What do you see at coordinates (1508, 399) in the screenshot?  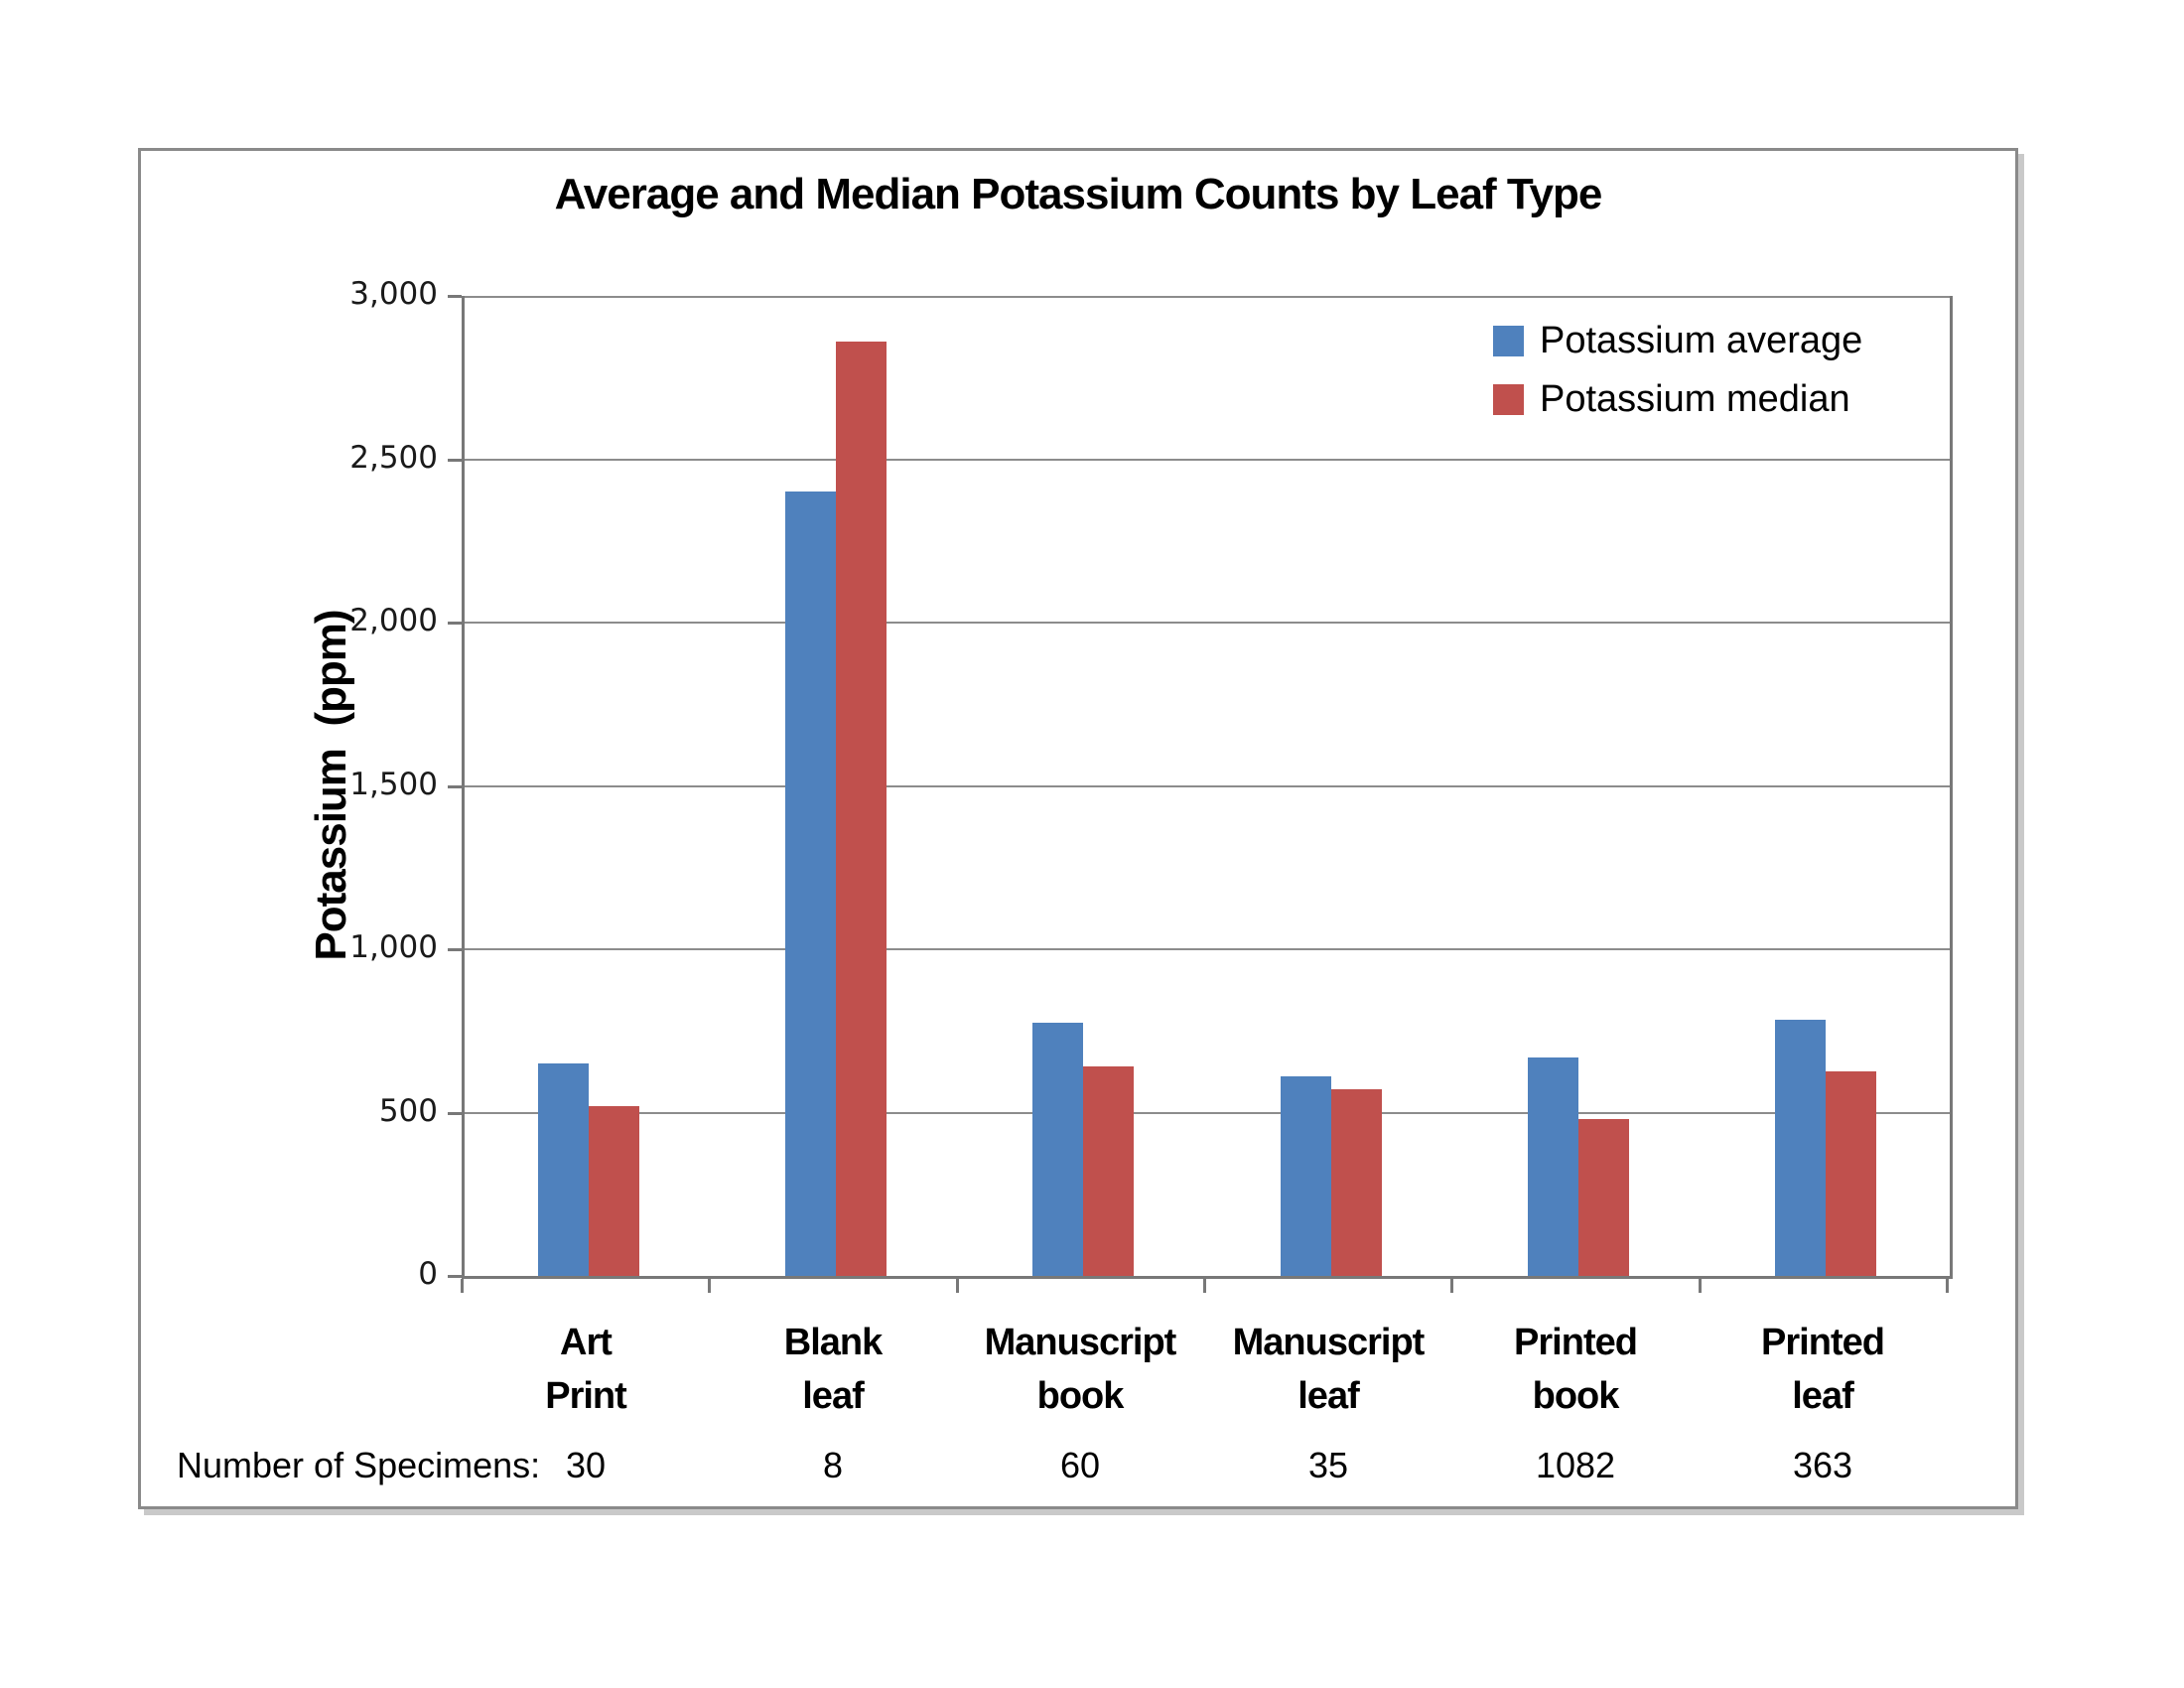 I see `legend-swatch-median-icon` at bounding box center [1508, 399].